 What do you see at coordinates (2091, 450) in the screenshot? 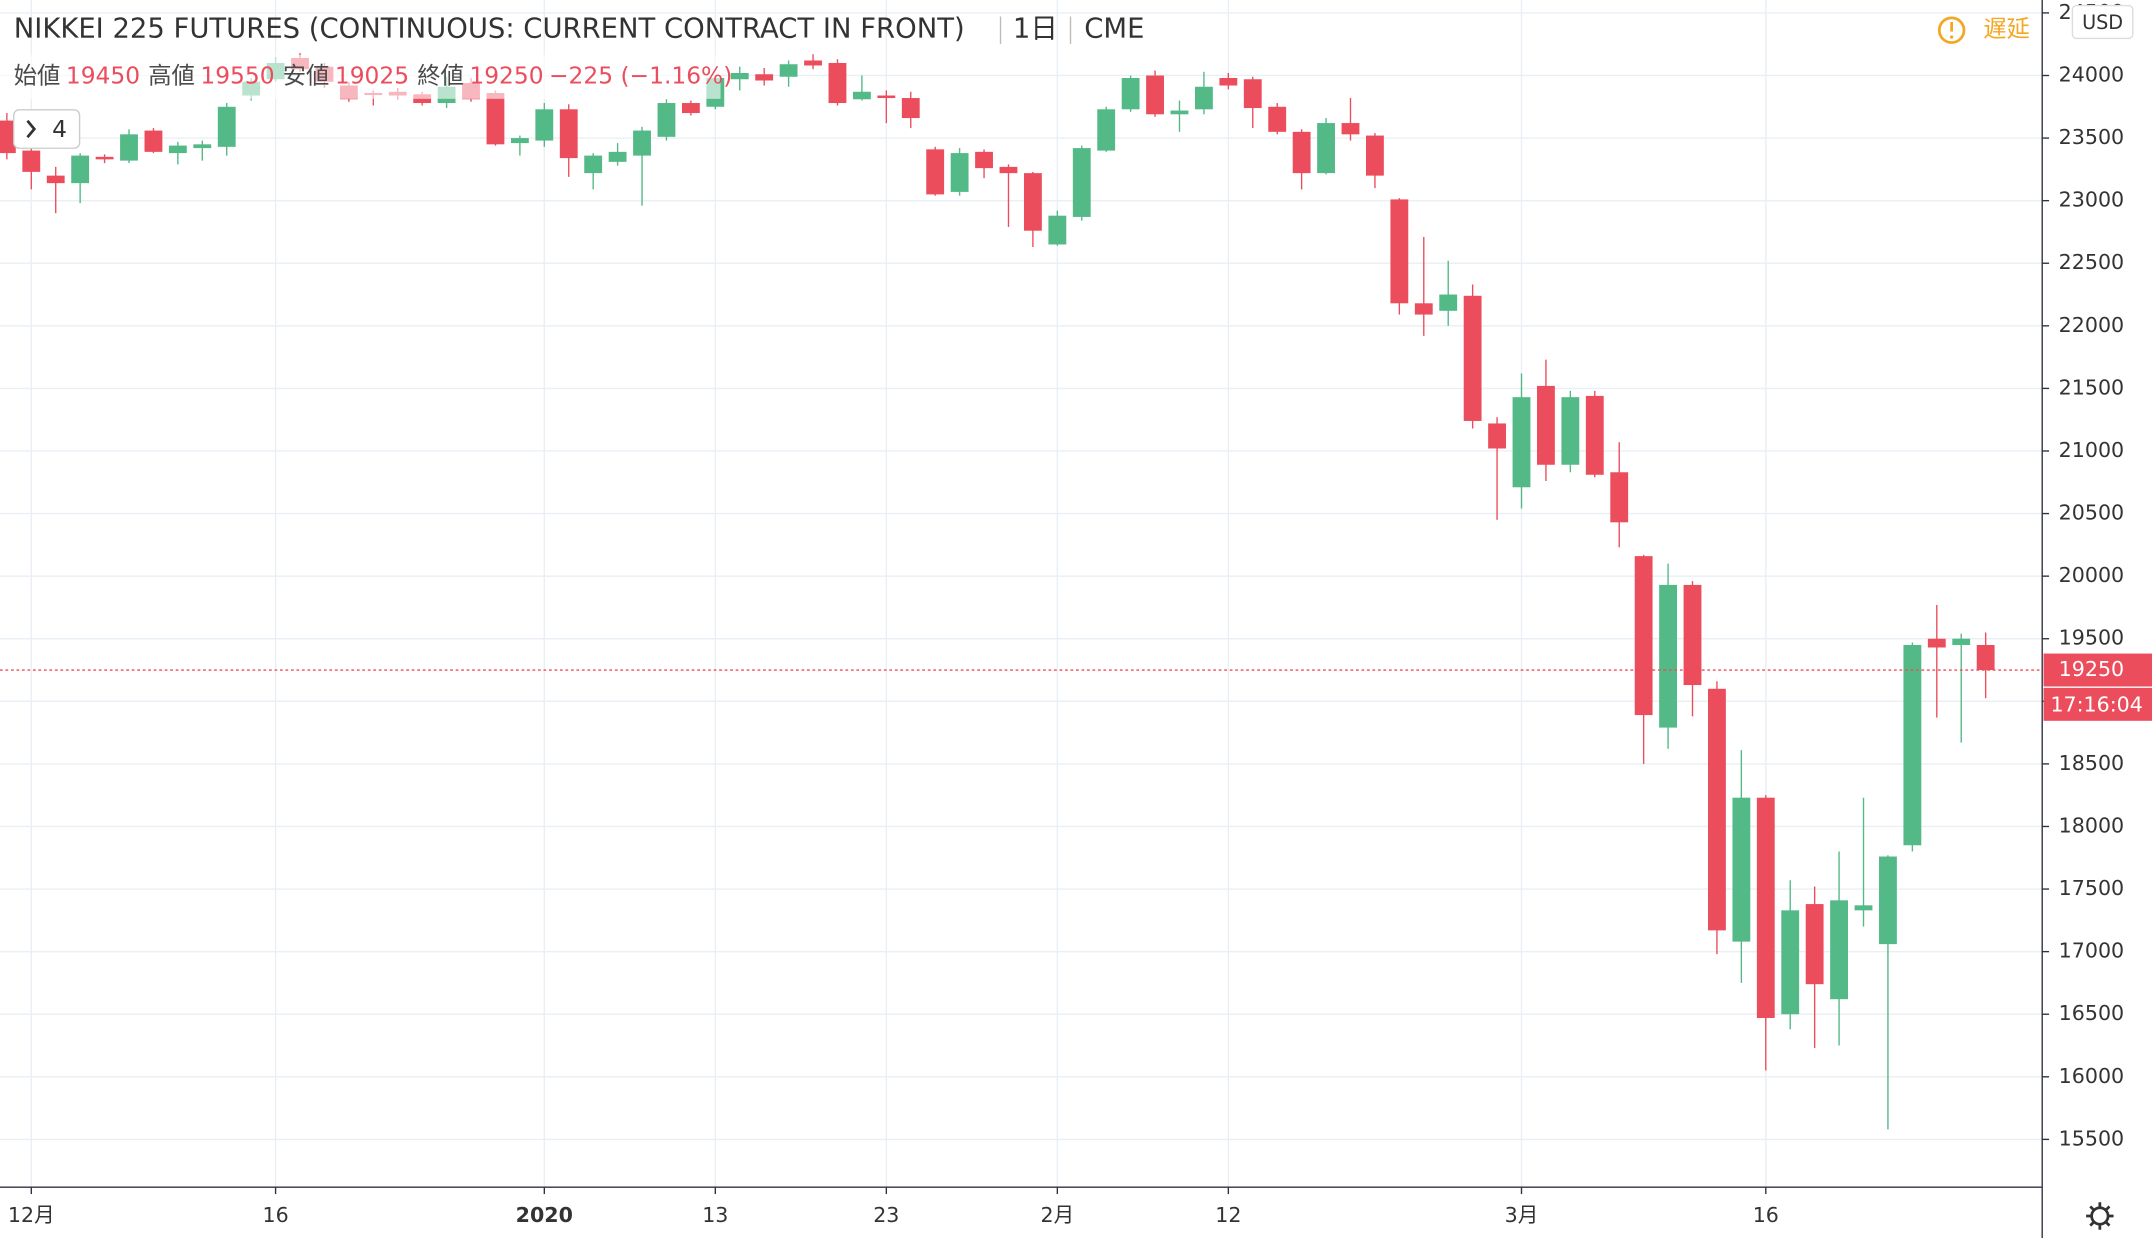
I see `y-tick-label: 21000` at bounding box center [2091, 450].